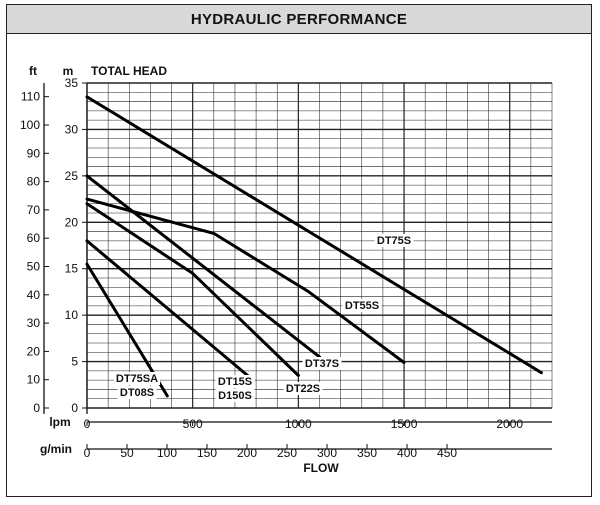  What do you see at coordinates (509, 424) in the screenshot?
I see `x-tick-label-lpm: 2000` at bounding box center [509, 424].